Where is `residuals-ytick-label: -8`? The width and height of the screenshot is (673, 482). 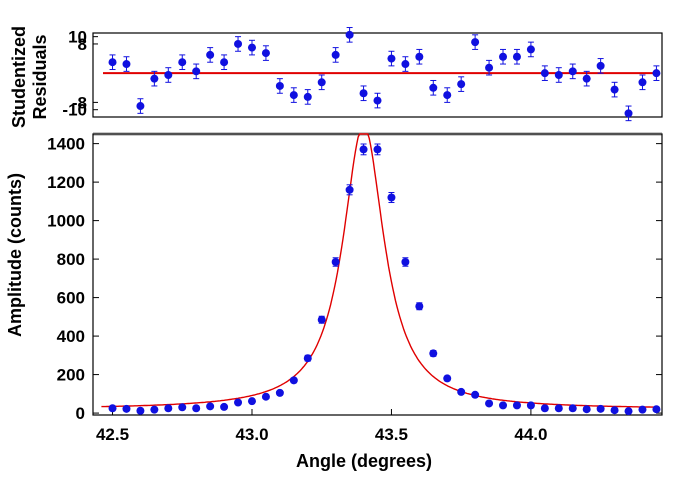 residuals-ytick-label: -8 is located at coordinates (79, 102).